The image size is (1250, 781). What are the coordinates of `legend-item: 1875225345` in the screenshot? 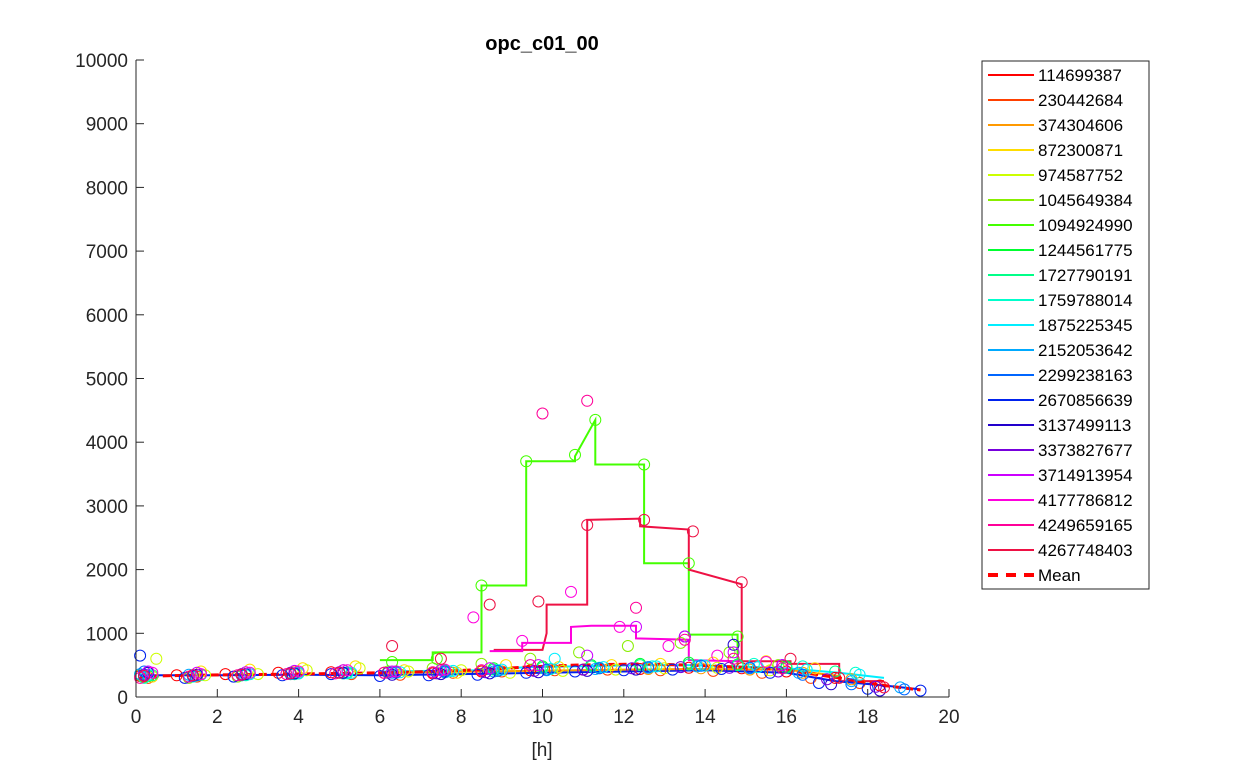 It's located at (1060, 325).